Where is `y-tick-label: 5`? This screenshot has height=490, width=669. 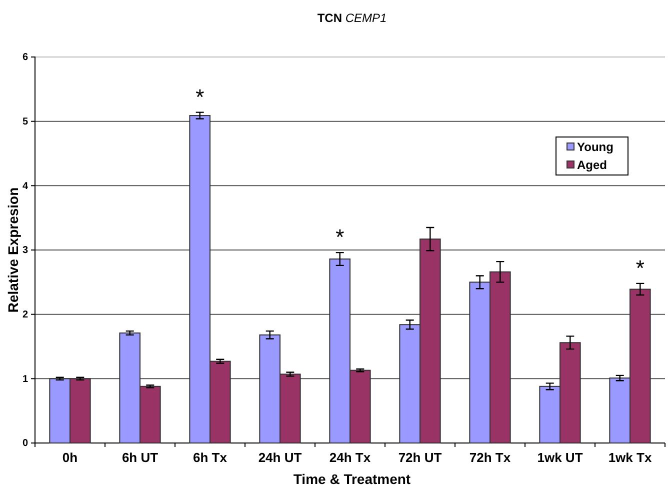
y-tick-label: 5 is located at coordinates (25, 122).